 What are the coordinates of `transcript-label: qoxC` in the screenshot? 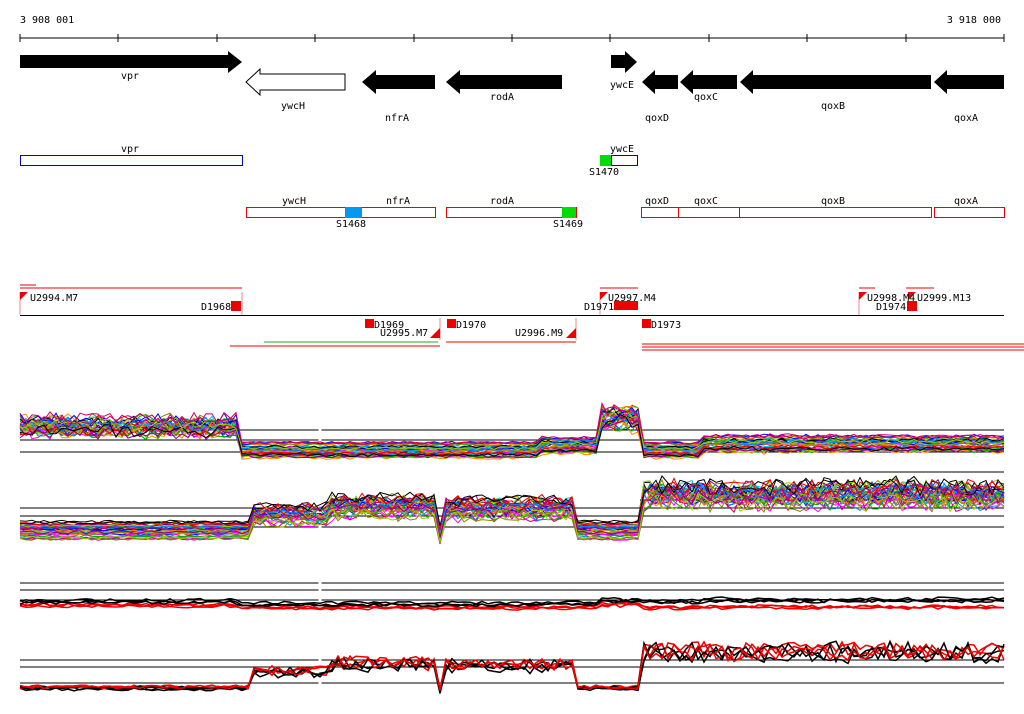 It's located at (706, 201).